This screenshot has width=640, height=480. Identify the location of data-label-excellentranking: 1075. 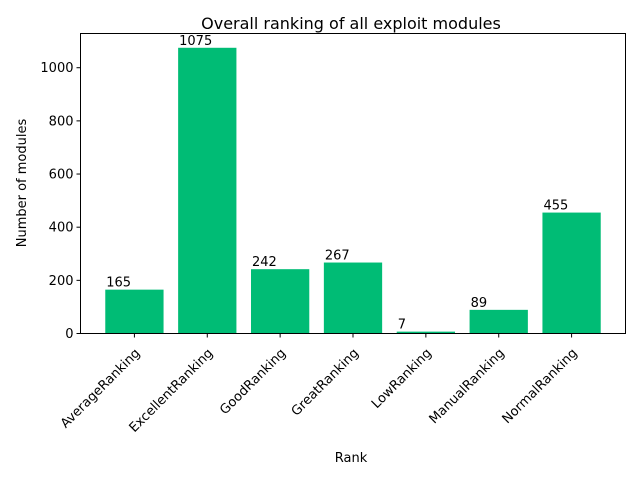
(195, 41).